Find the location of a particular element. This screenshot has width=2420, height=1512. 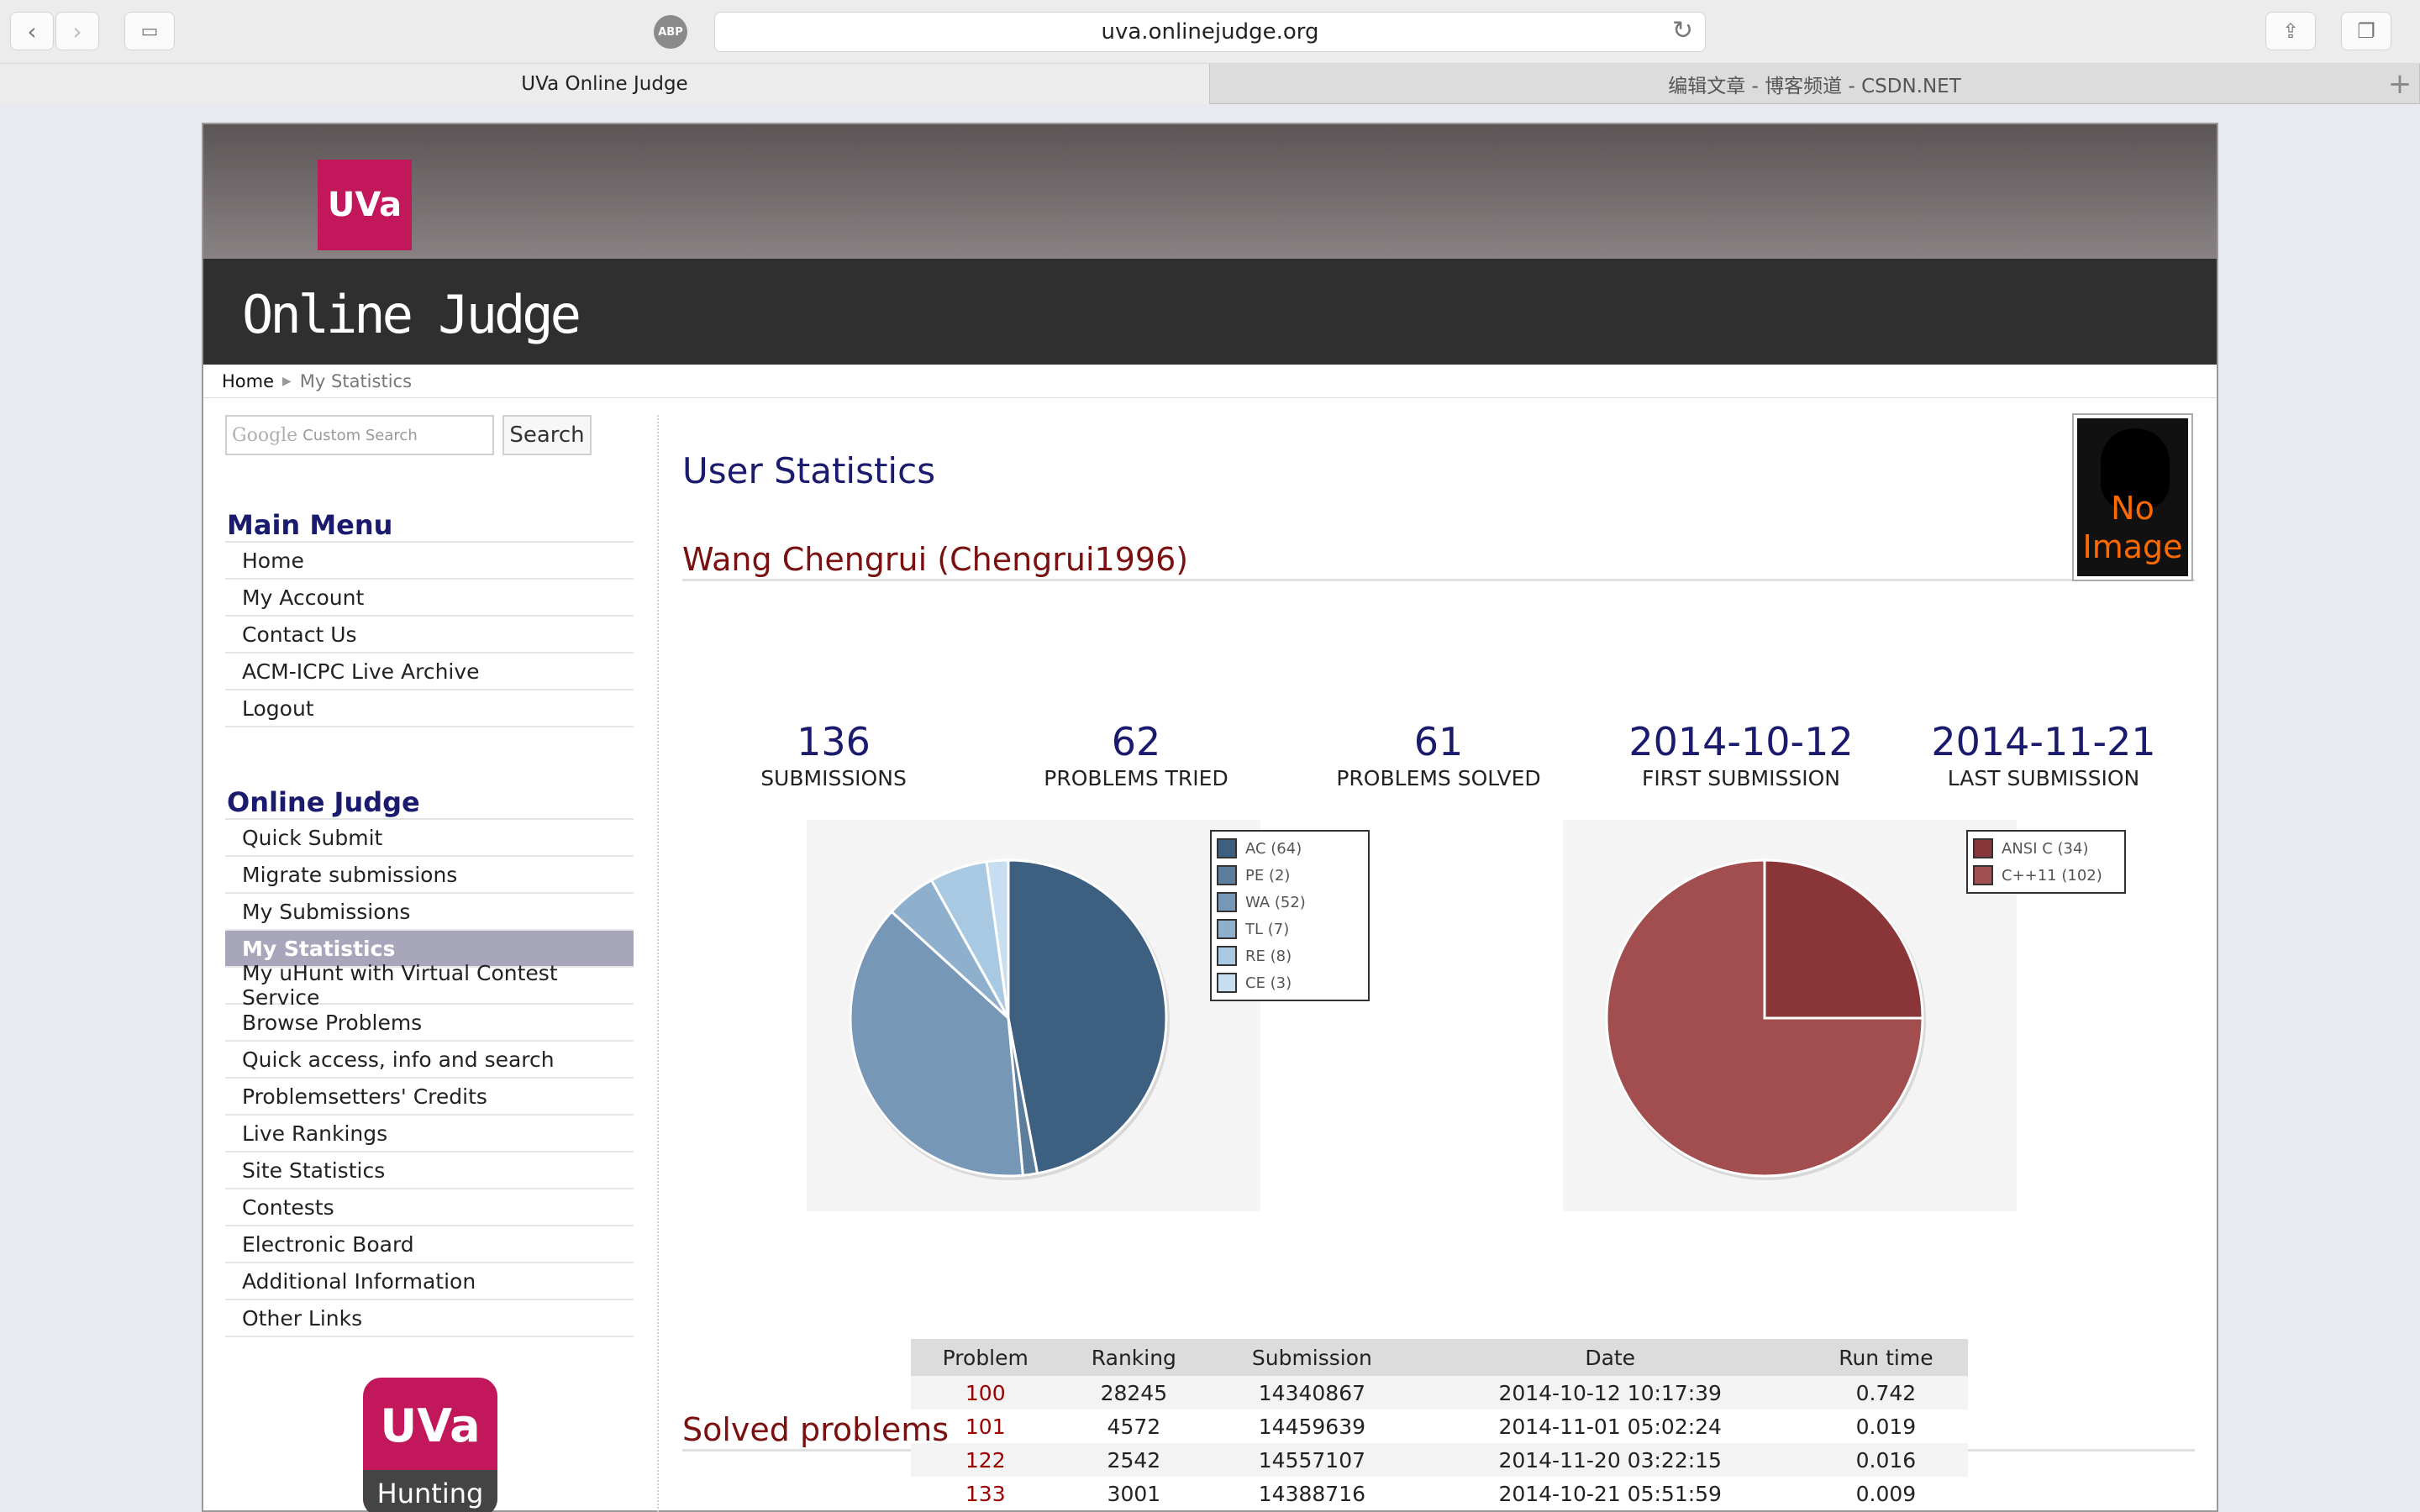

breadcrumb-arrow-icon: ▶ is located at coordinates (287, 381).